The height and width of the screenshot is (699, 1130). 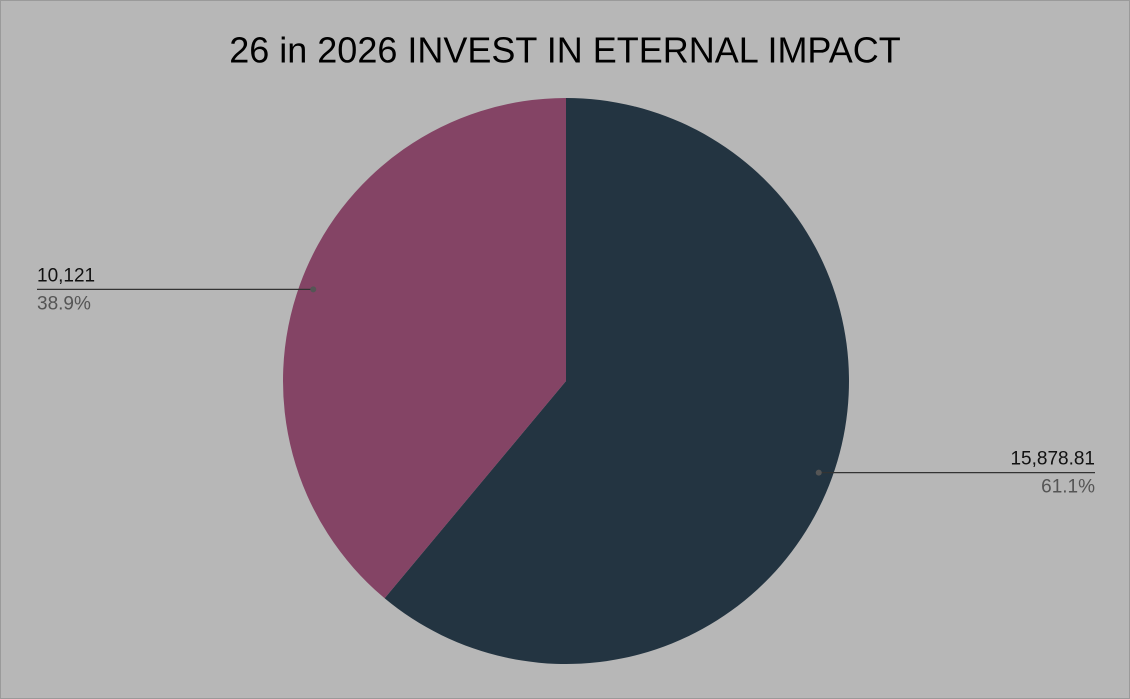 What do you see at coordinates (1068, 487) in the screenshot?
I see `percent-label: 61.1%` at bounding box center [1068, 487].